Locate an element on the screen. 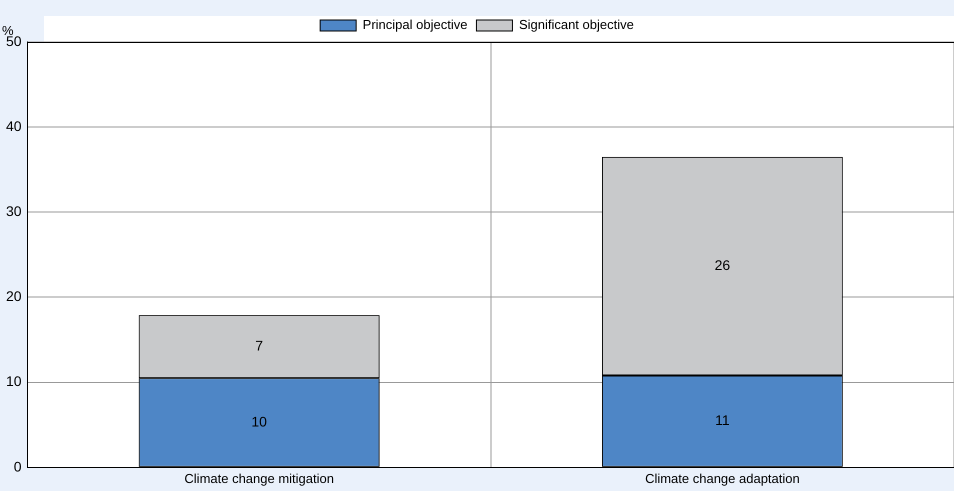  data-label: 10 is located at coordinates (259, 421).